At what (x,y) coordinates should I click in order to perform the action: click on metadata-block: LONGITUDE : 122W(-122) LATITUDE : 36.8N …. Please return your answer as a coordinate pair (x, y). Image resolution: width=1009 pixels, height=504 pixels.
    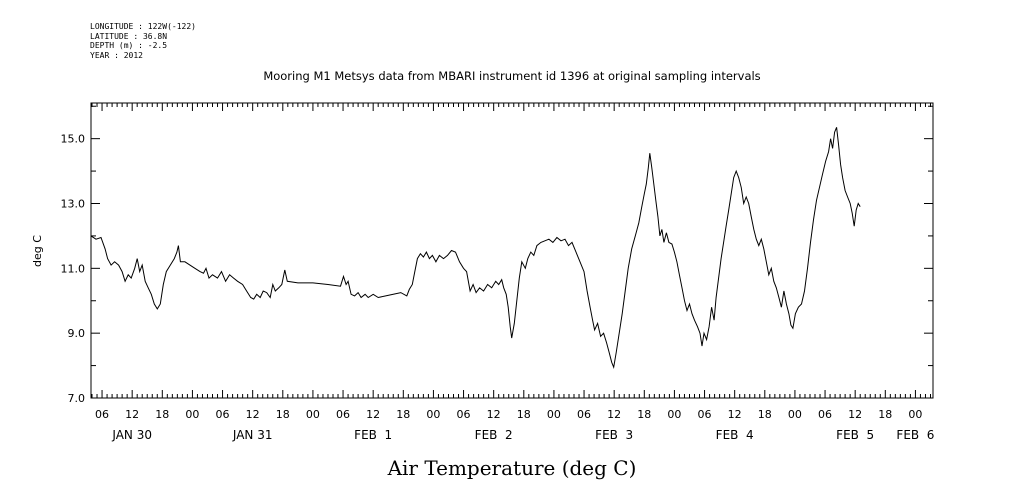
    Looking at the image, I should click on (143, 41).